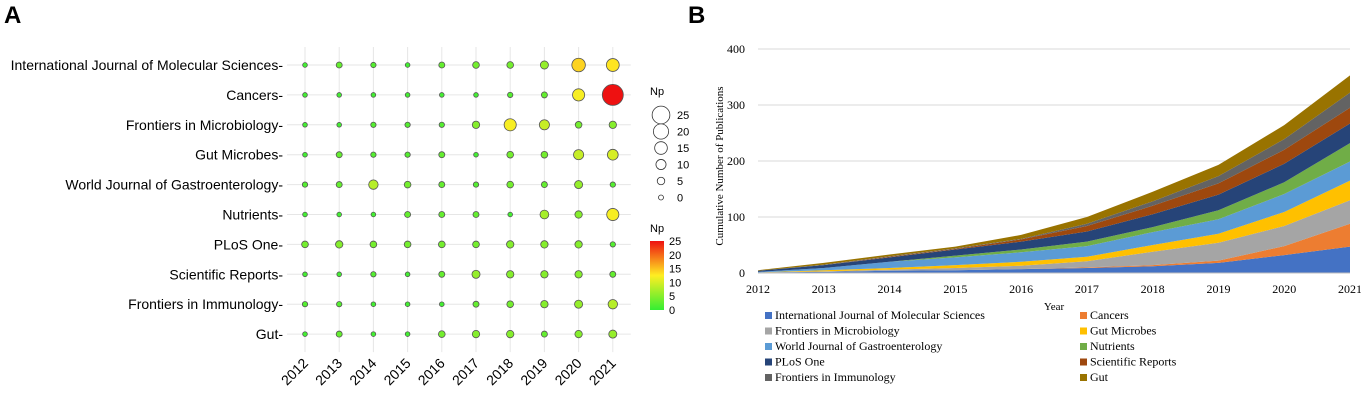  Describe the element at coordinates (657, 92) in the screenshot. I see `size-legend-title: Np` at that location.